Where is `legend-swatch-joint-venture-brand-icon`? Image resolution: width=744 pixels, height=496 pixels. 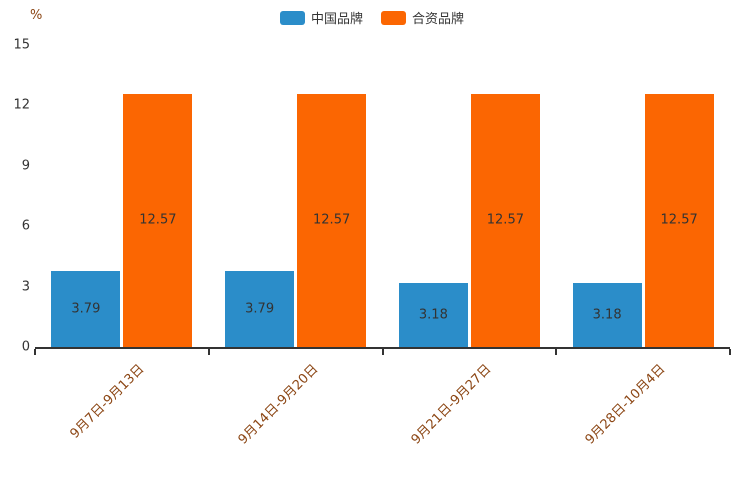
legend-swatch-joint-venture-brand-icon is located at coordinates (393, 17).